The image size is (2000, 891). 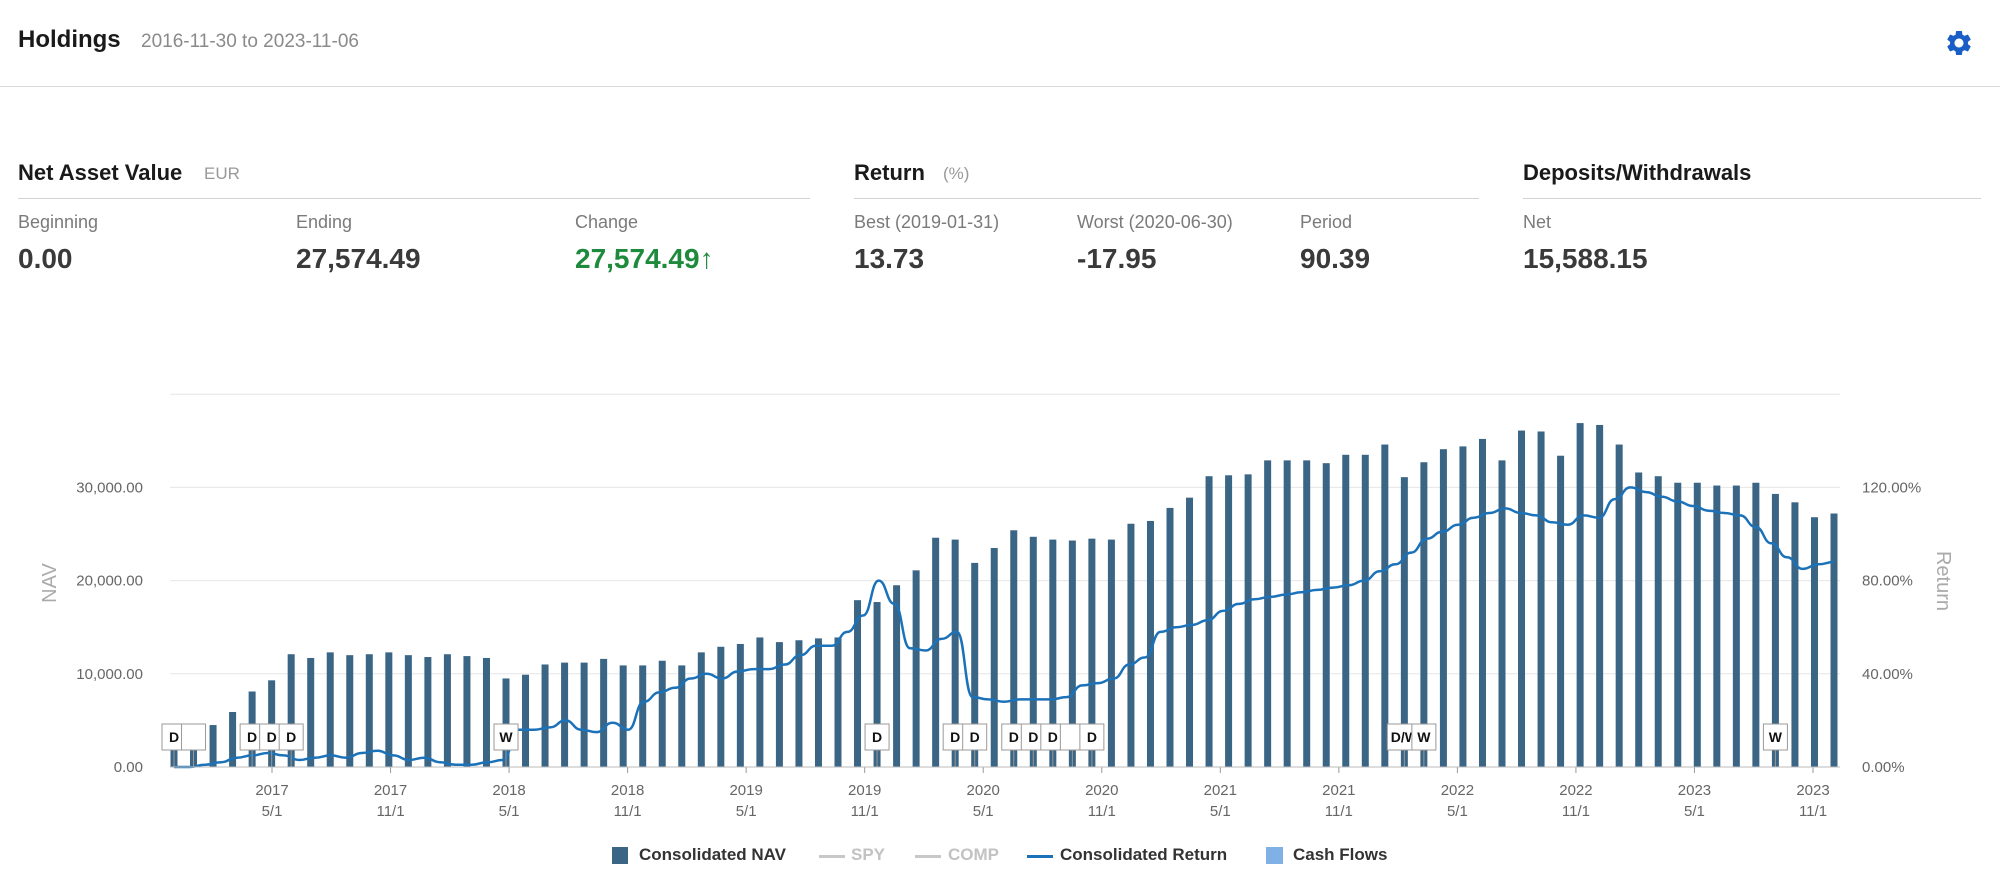 What do you see at coordinates (1155, 243) in the screenshot?
I see `return-worst: Worst (2020-06-30) -17.95` at bounding box center [1155, 243].